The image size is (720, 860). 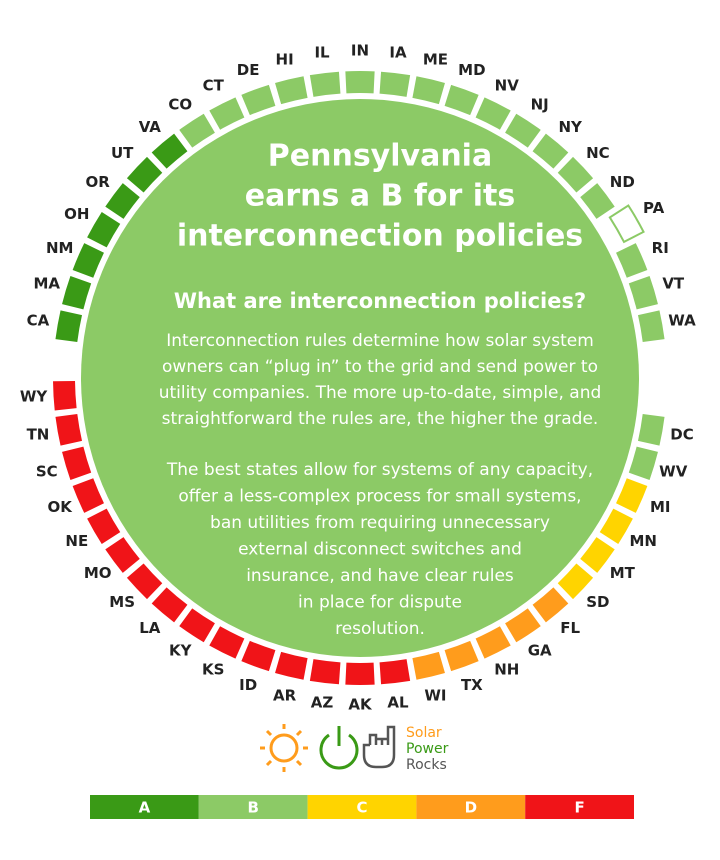 I want to click on state-label: MD, so click(x=471, y=70).